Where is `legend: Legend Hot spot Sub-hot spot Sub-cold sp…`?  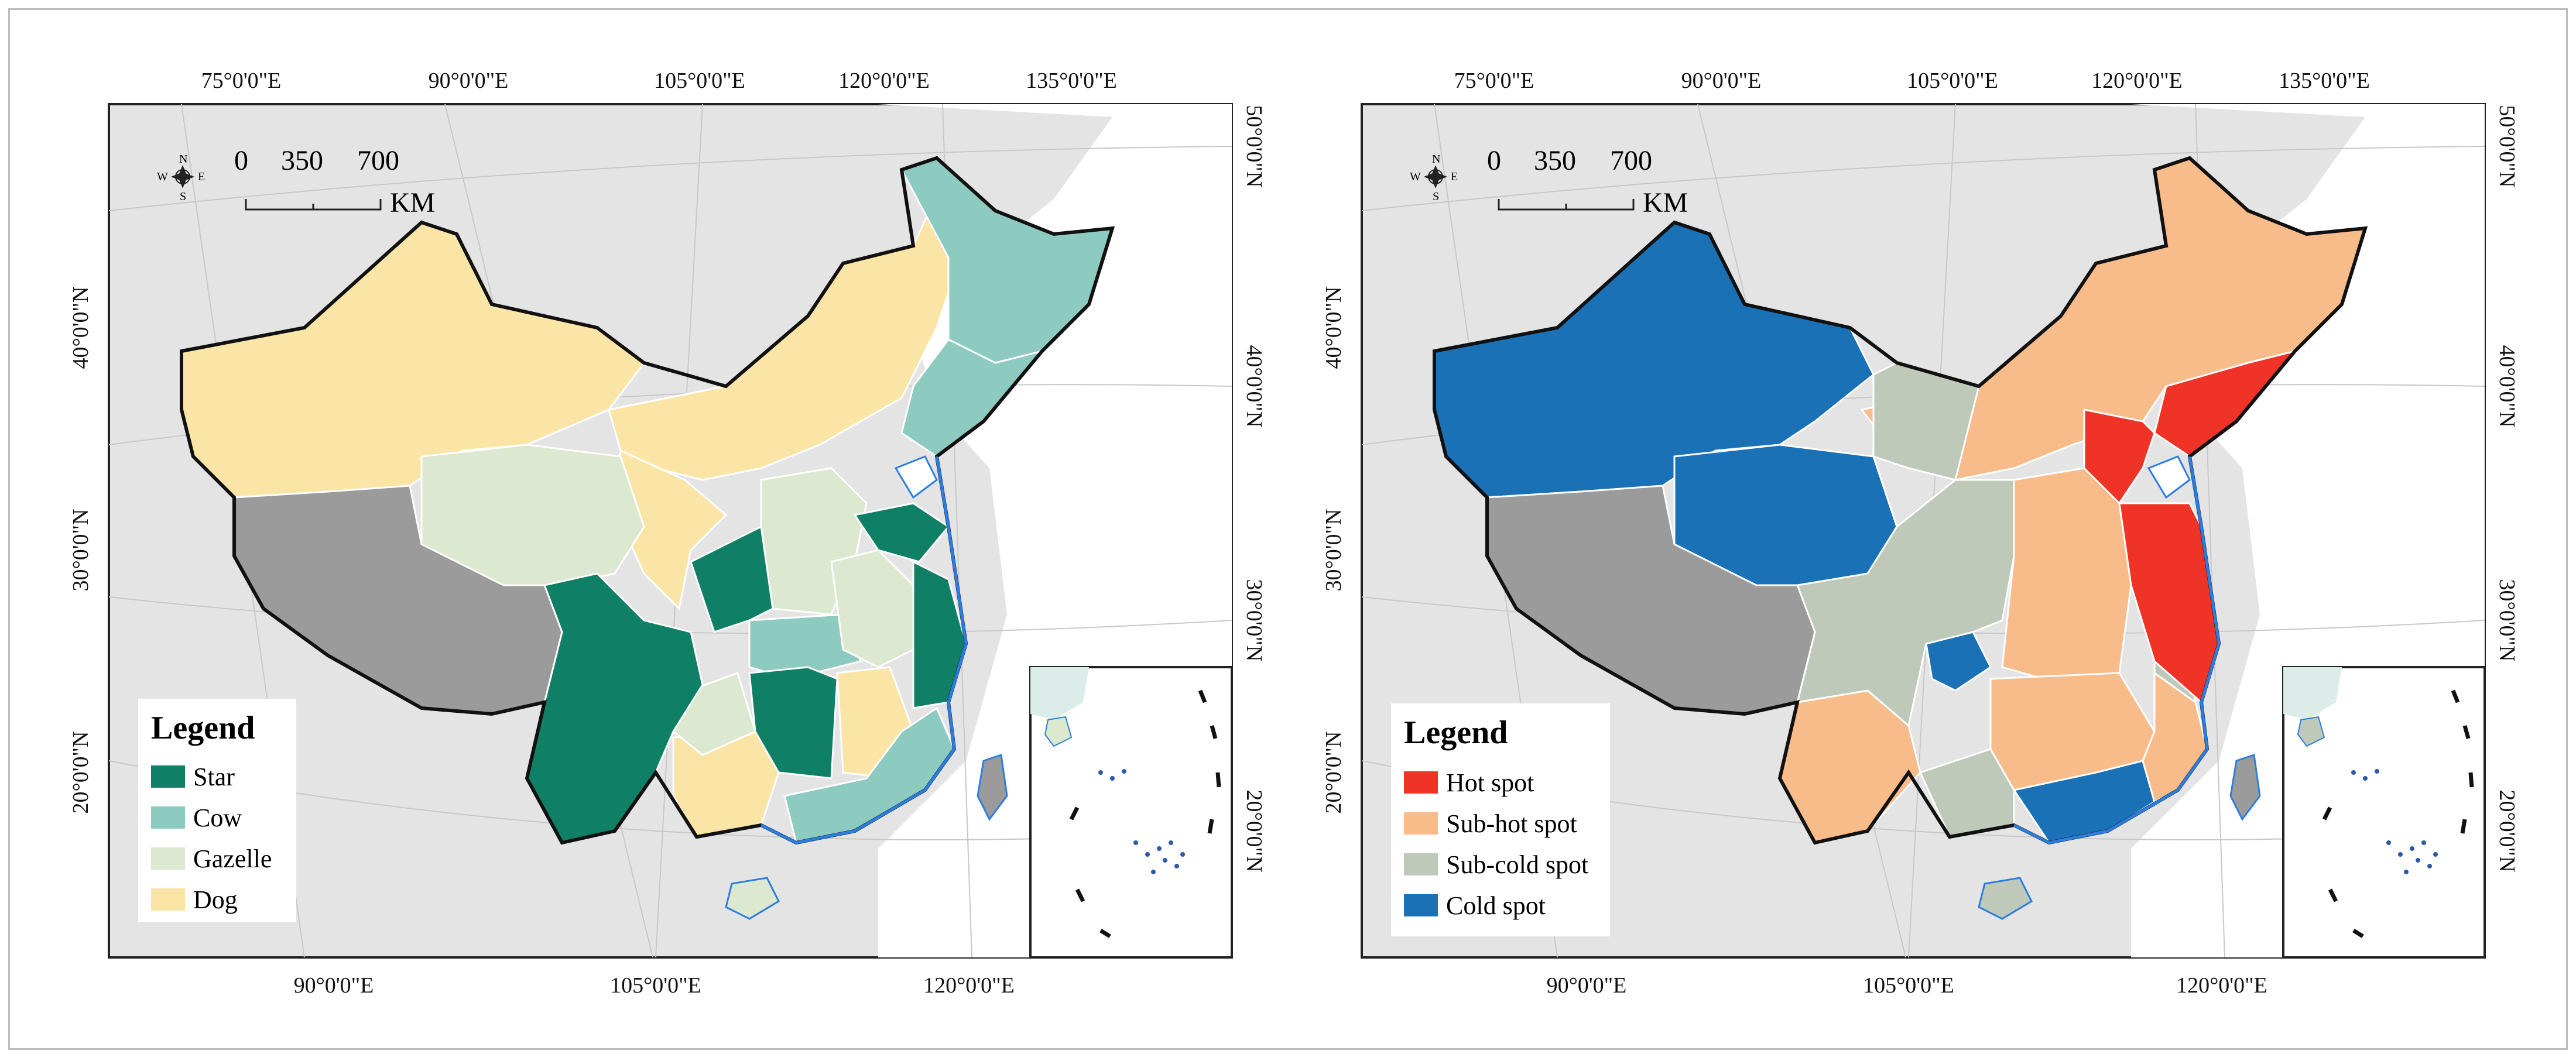 legend: Legend Hot spot Sub-hot spot Sub-cold sp… is located at coordinates (1500, 819).